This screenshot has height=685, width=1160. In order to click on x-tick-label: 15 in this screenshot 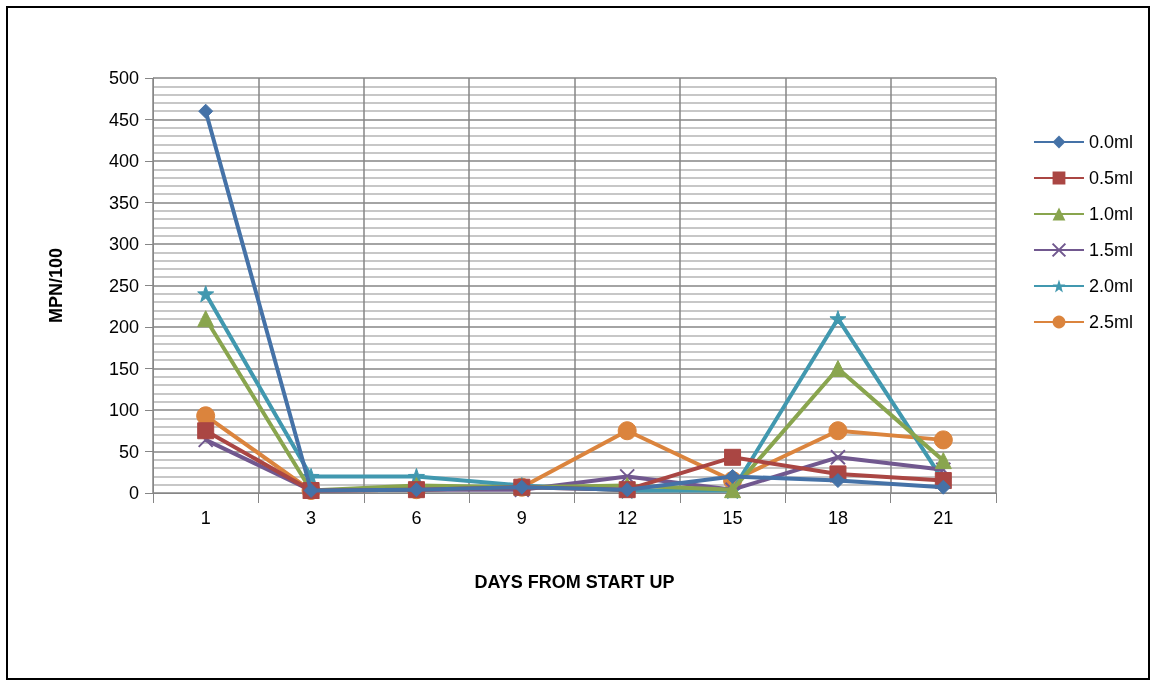, I will do `click(732, 518)`.